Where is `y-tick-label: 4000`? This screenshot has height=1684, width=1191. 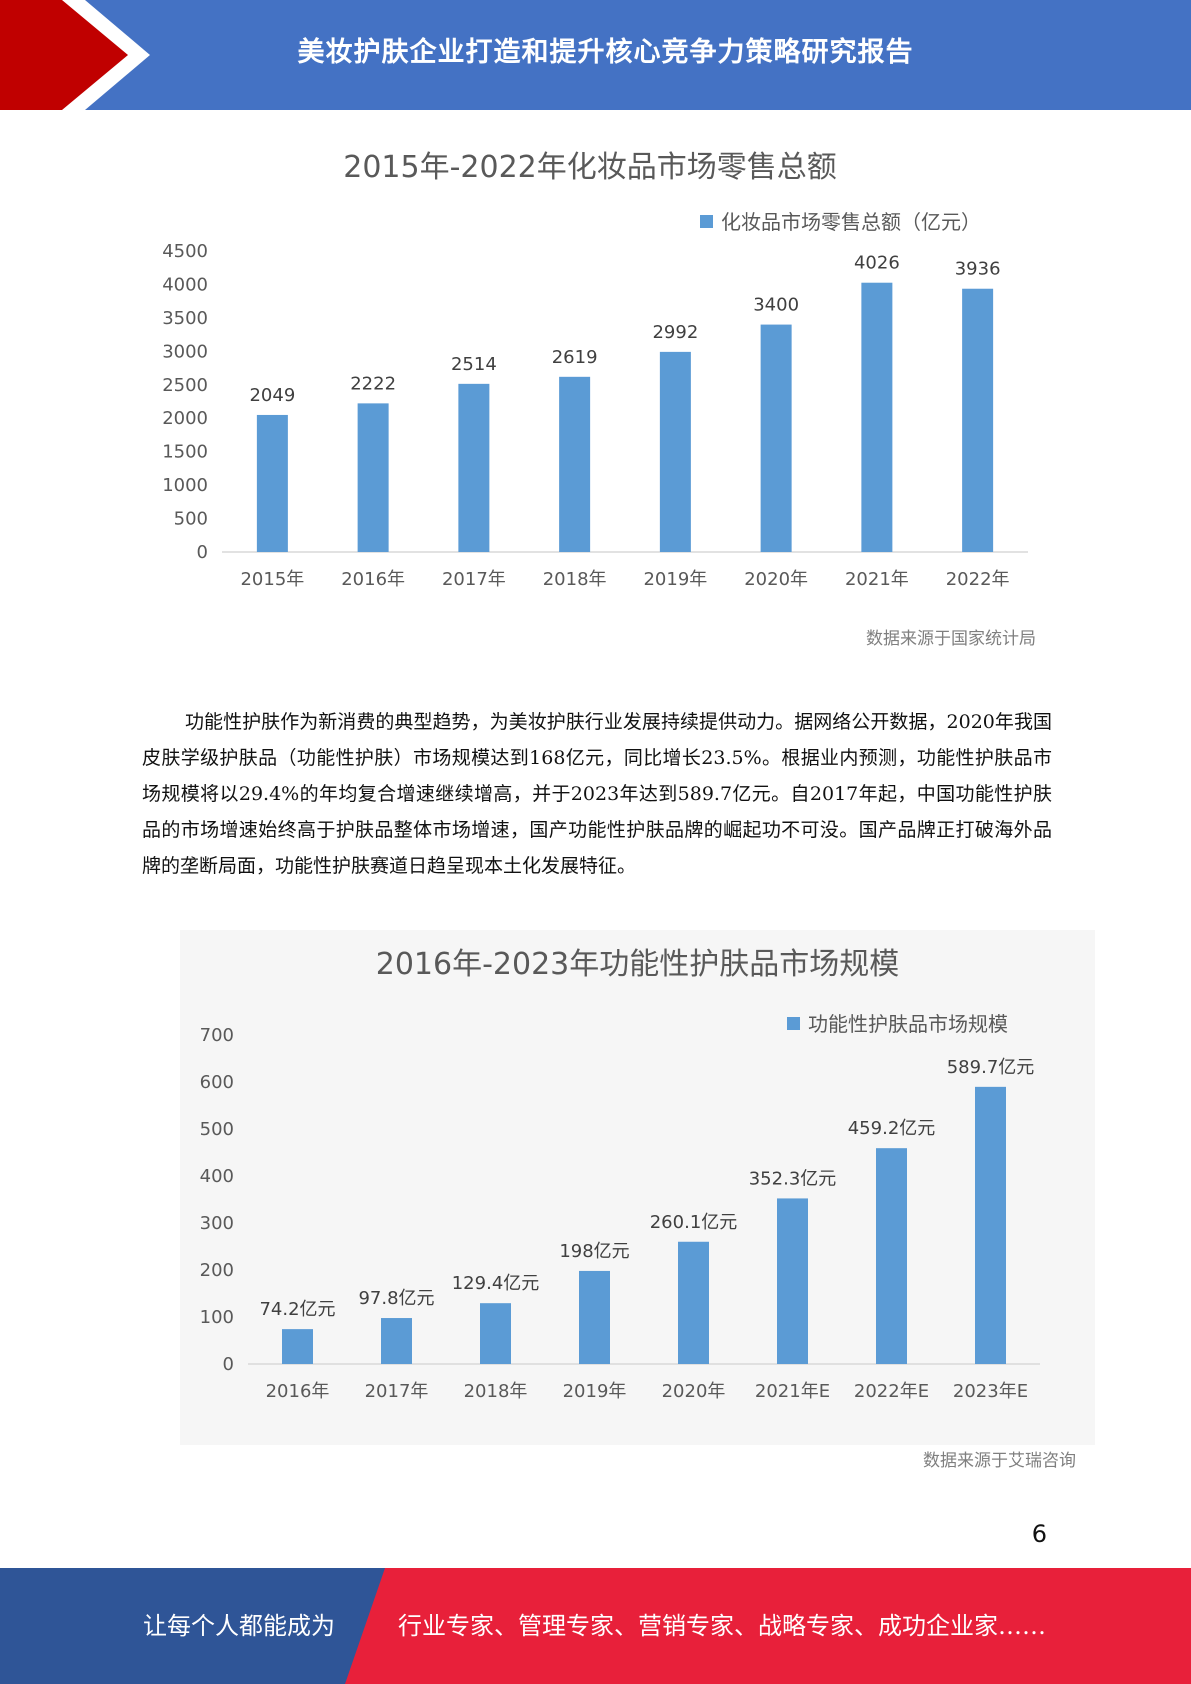 y-tick-label: 4000 is located at coordinates (185, 284).